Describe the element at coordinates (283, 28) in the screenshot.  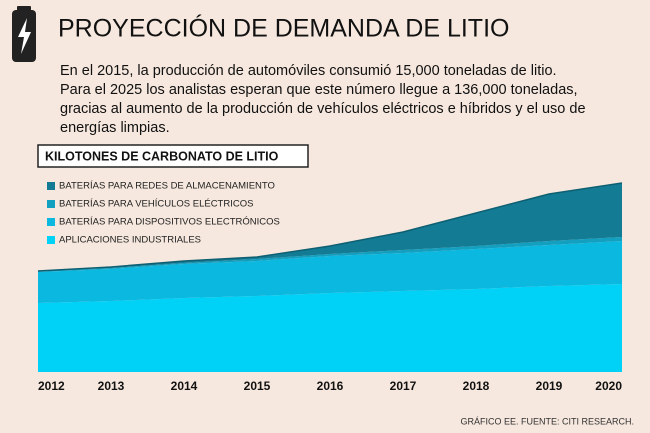
I see `page-title: PROYECCIÓN DE DEMANDA DE LITIO` at that location.